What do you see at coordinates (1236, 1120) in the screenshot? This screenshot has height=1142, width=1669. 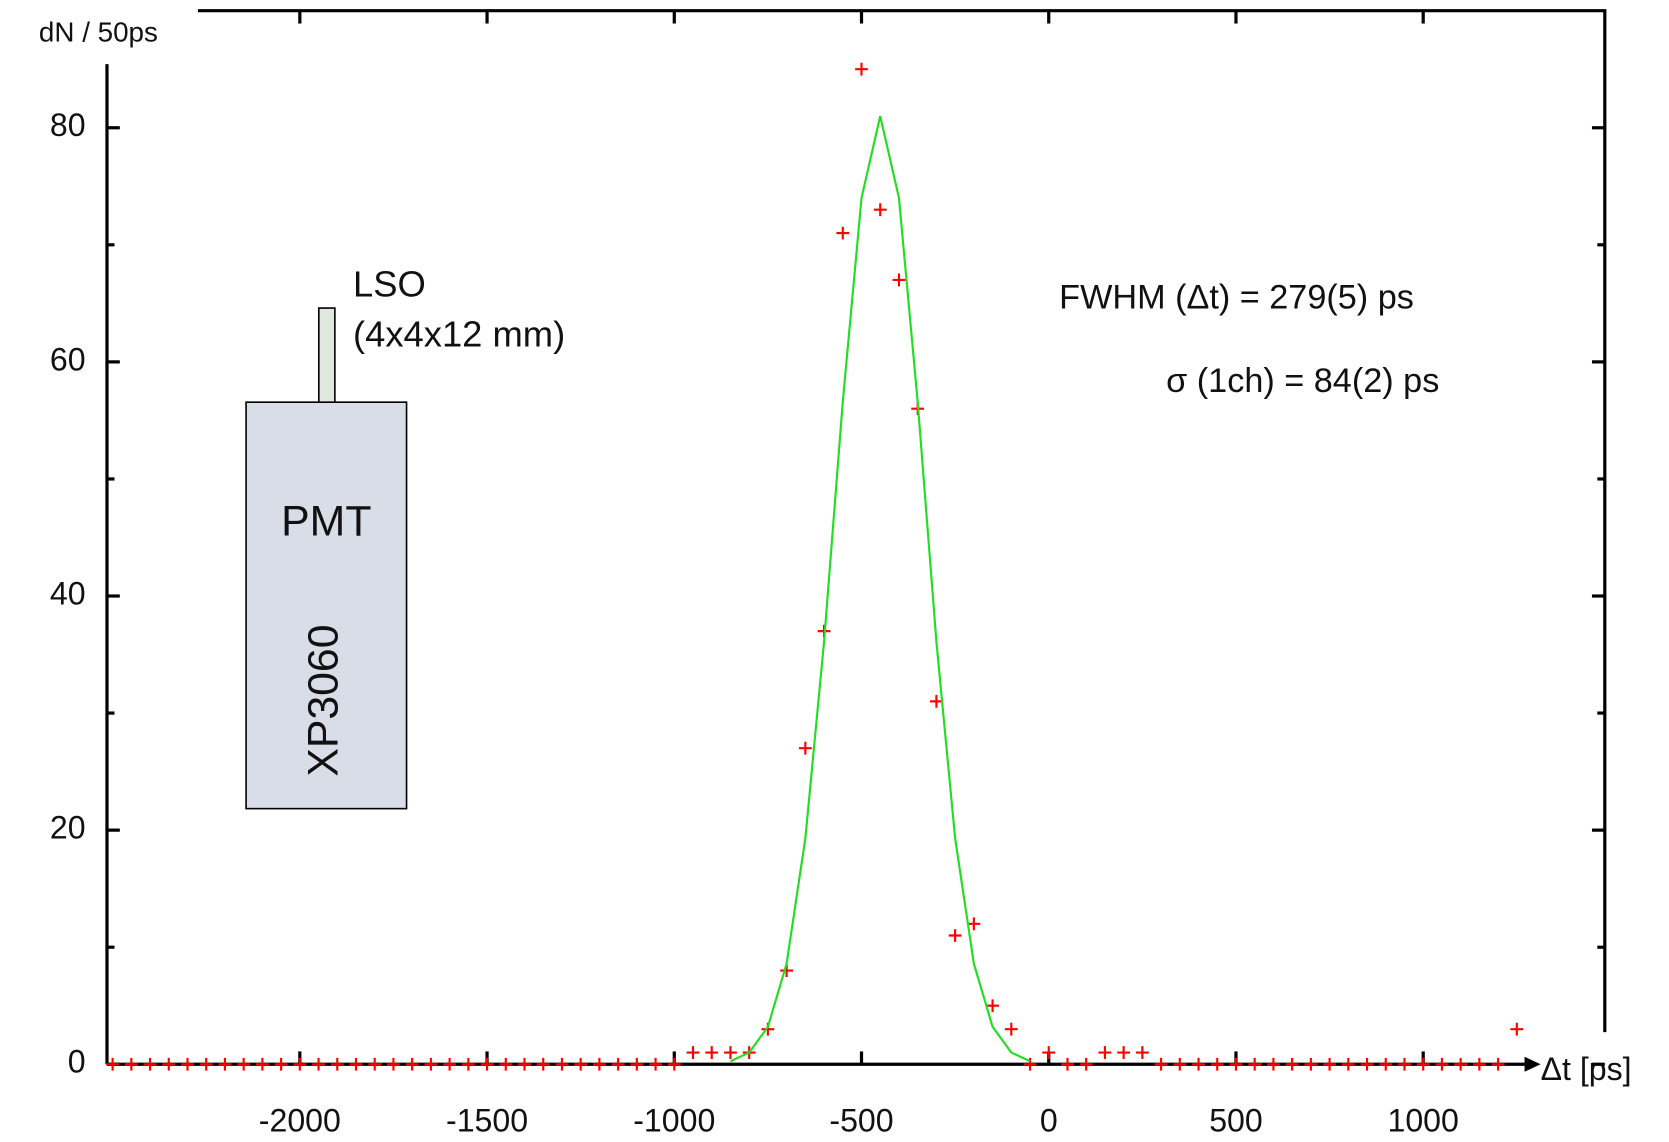 I see `x-tick-label: 500` at bounding box center [1236, 1120].